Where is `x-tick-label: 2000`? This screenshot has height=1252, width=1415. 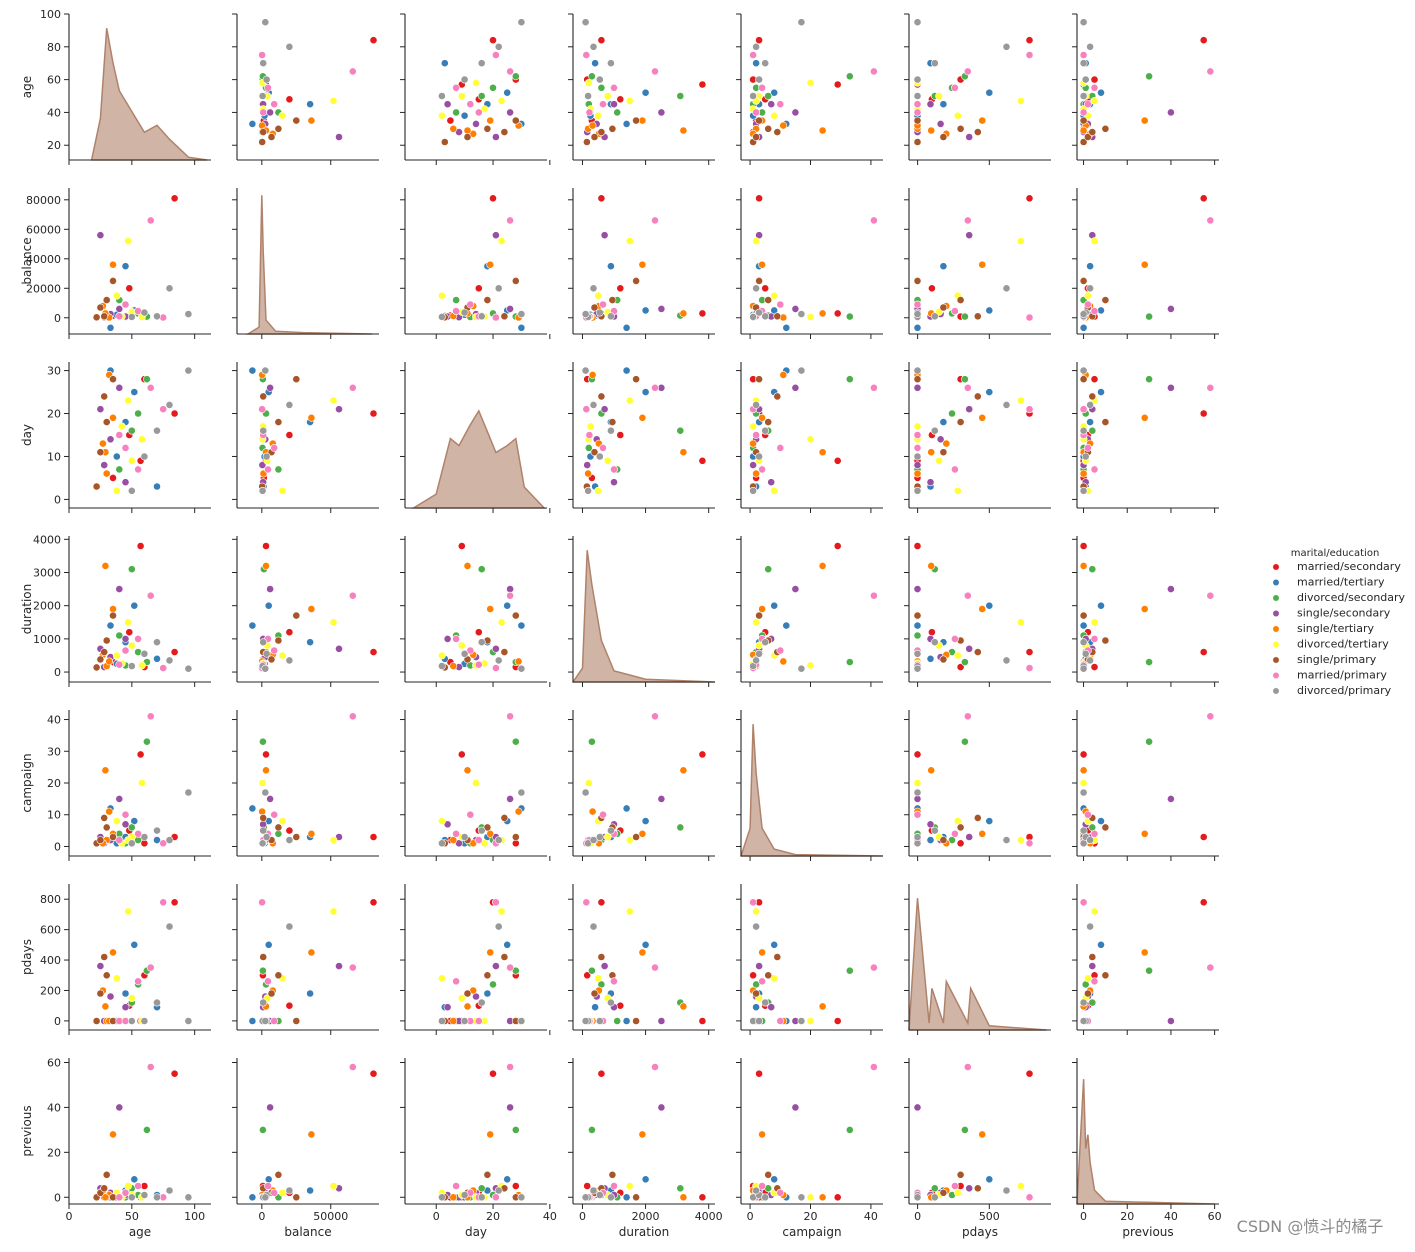
x-tick-label: 2000 is located at coordinates (646, 1216).